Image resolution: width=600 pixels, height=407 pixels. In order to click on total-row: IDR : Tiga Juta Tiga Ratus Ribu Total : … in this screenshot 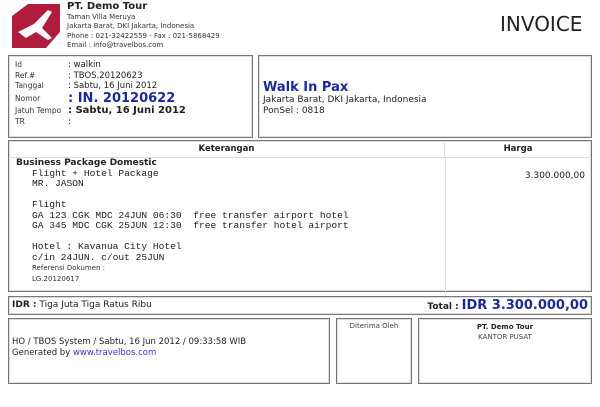, I will do `click(300, 305)`.